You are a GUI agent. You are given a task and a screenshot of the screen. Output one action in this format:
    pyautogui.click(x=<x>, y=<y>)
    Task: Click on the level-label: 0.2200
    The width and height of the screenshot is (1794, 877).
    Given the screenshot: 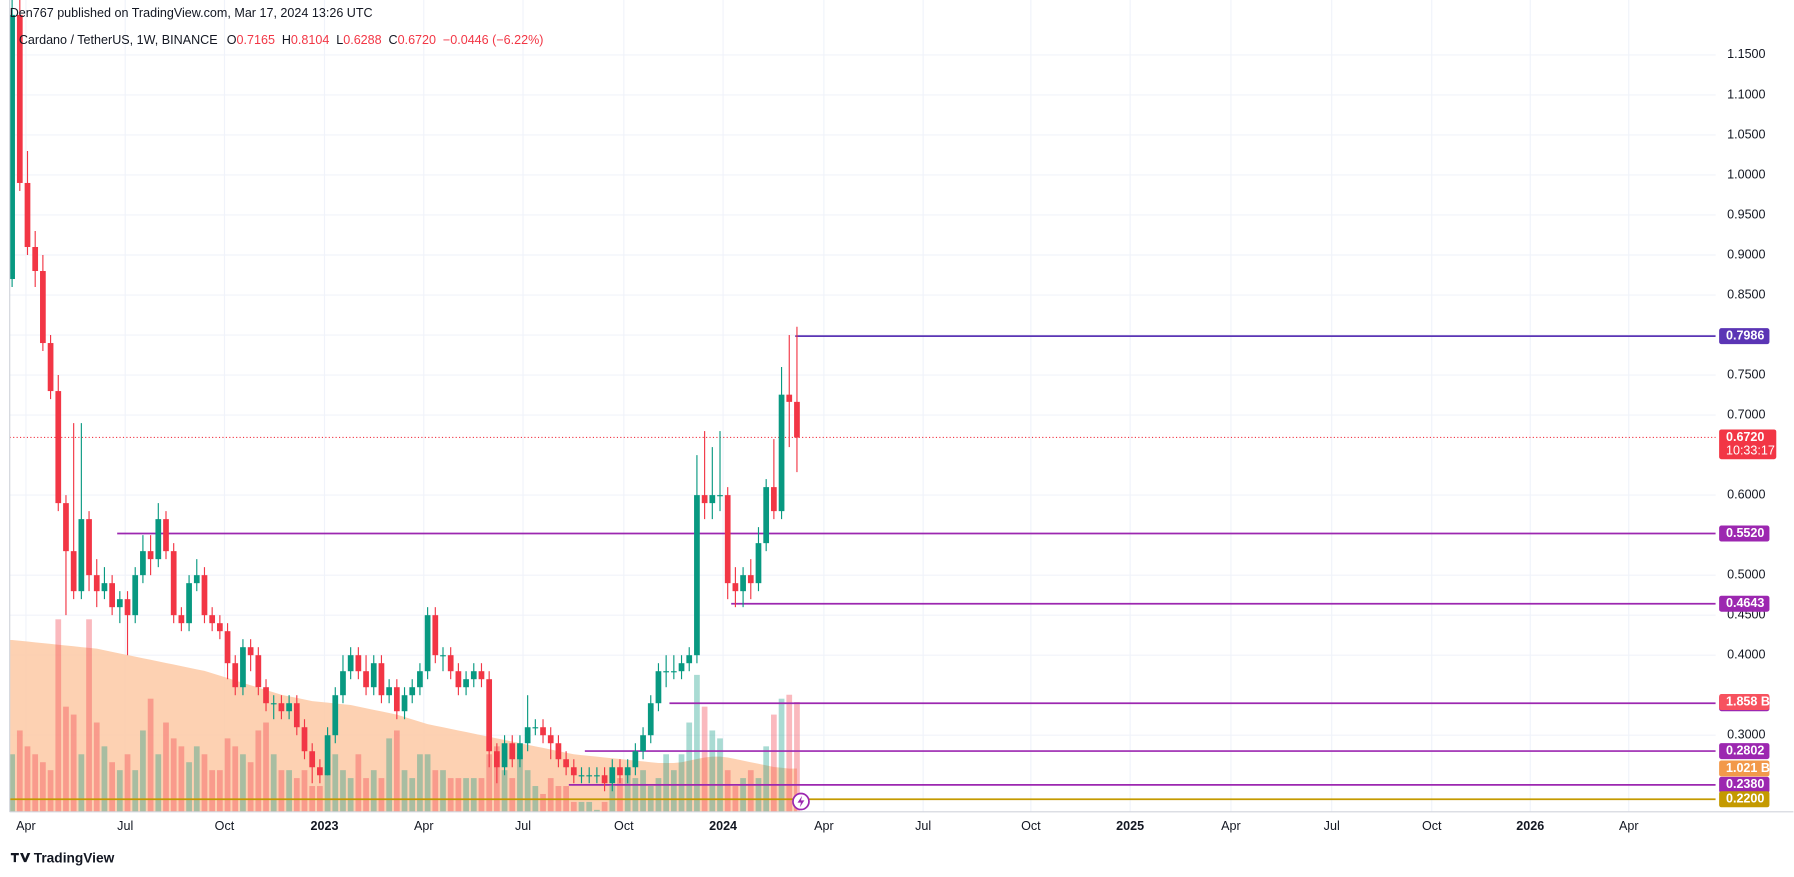 What is the action you would take?
    pyautogui.click(x=1745, y=799)
    